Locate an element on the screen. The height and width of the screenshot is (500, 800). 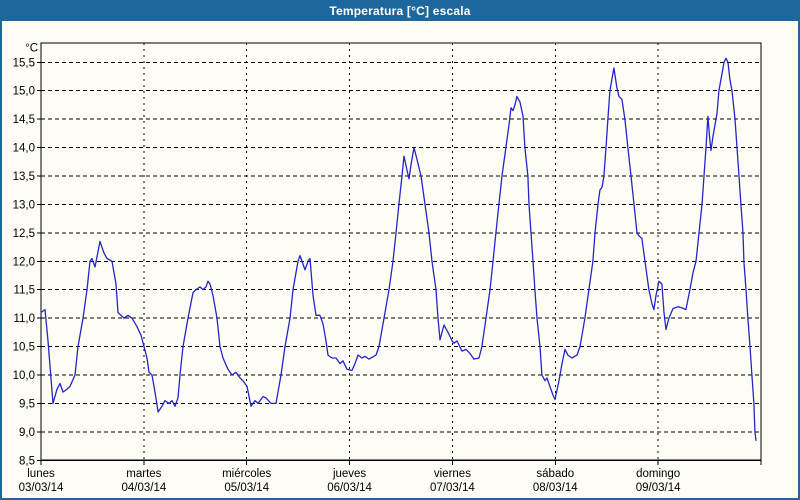
y-axis-tick-label: 10,5 is located at coordinates (24, 348).